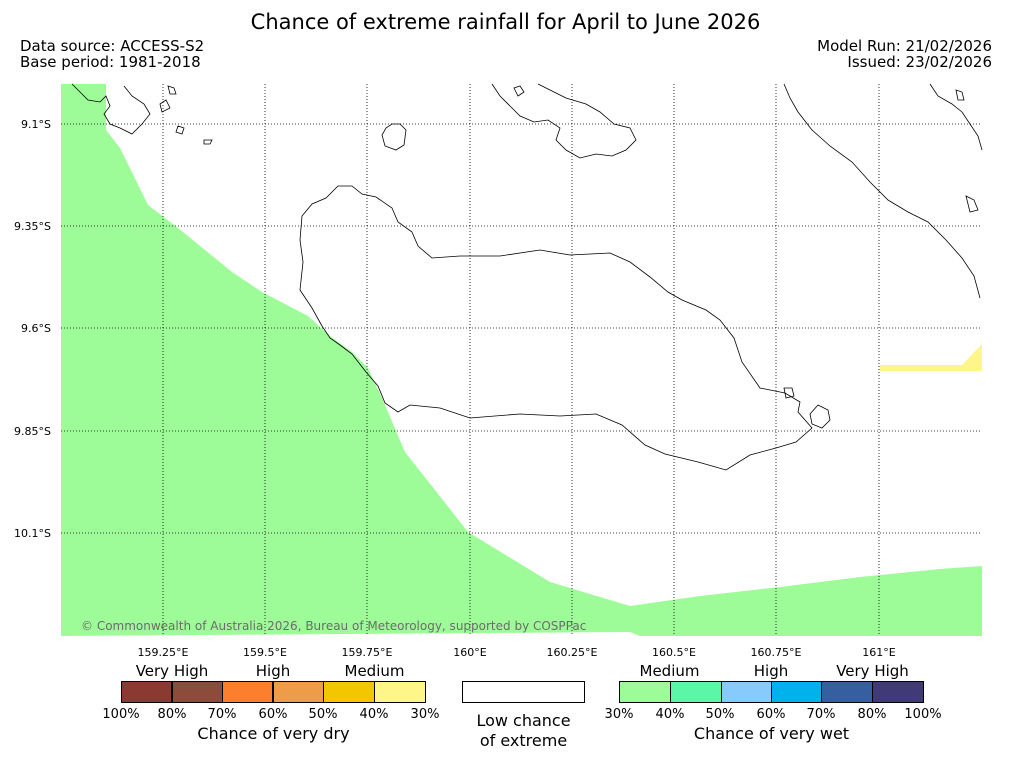  I want to click on wet-percent-label: 60%, so click(771, 714).